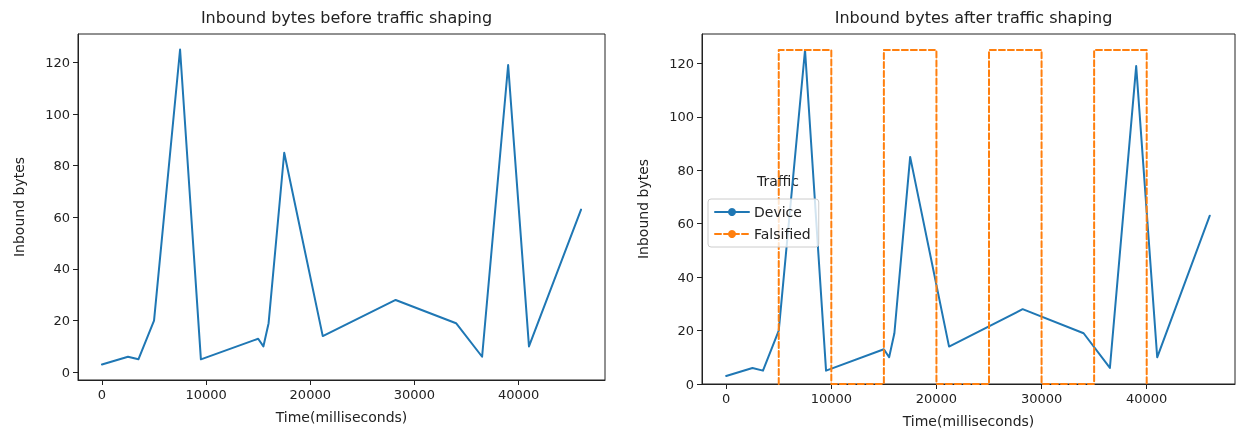  What do you see at coordinates (973, 17) in the screenshot?
I see `chart-title: Inbound bytes after traffic shaping` at bounding box center [973, 17].